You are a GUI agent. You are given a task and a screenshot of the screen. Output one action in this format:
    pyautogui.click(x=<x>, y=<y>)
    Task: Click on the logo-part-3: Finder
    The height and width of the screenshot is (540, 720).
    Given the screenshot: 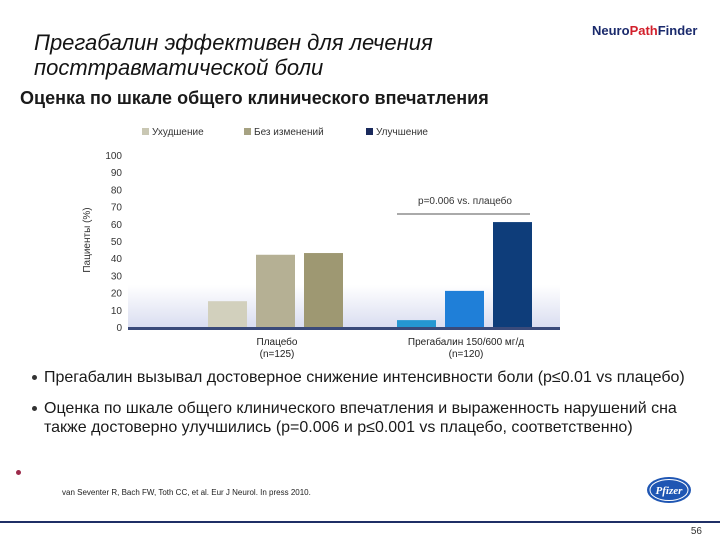 What is the action you would take?
    pyautogui.click(x=678, y=30)
    